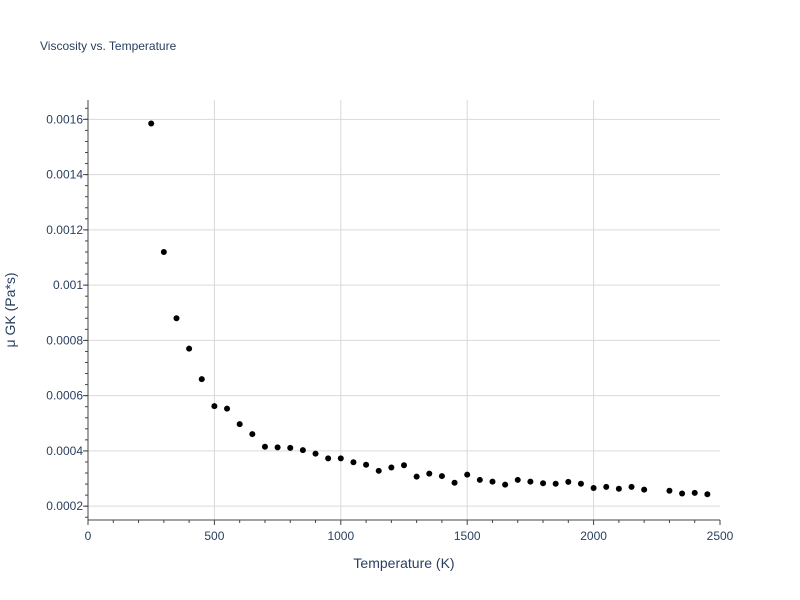 The height and width of the screenshot is (600, 800). Describe the element at coordinates (64, 119) in the screenshot. I see `y-tick-label: 0.0016` at that location.